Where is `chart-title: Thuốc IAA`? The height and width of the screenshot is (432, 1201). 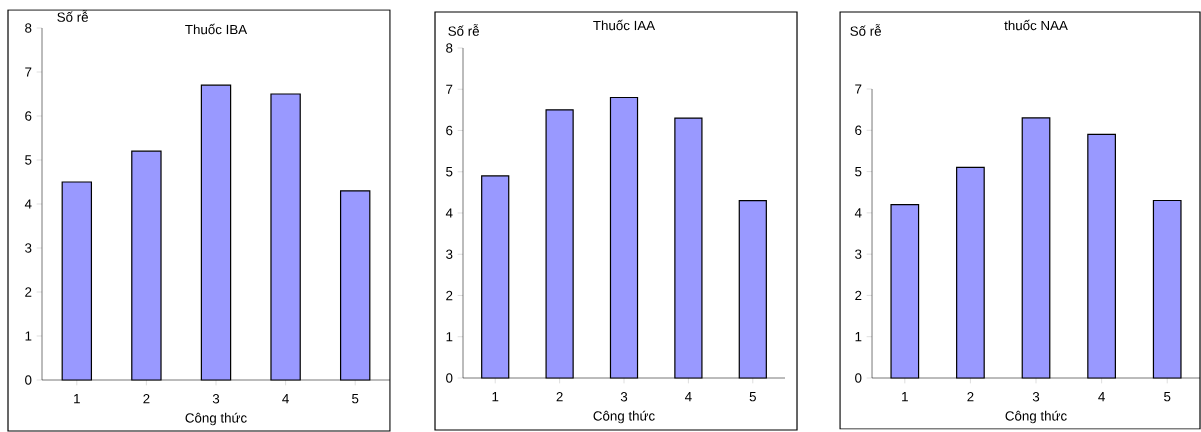 chart-title: Thuốc IAA is located at coordinates (624, 25).